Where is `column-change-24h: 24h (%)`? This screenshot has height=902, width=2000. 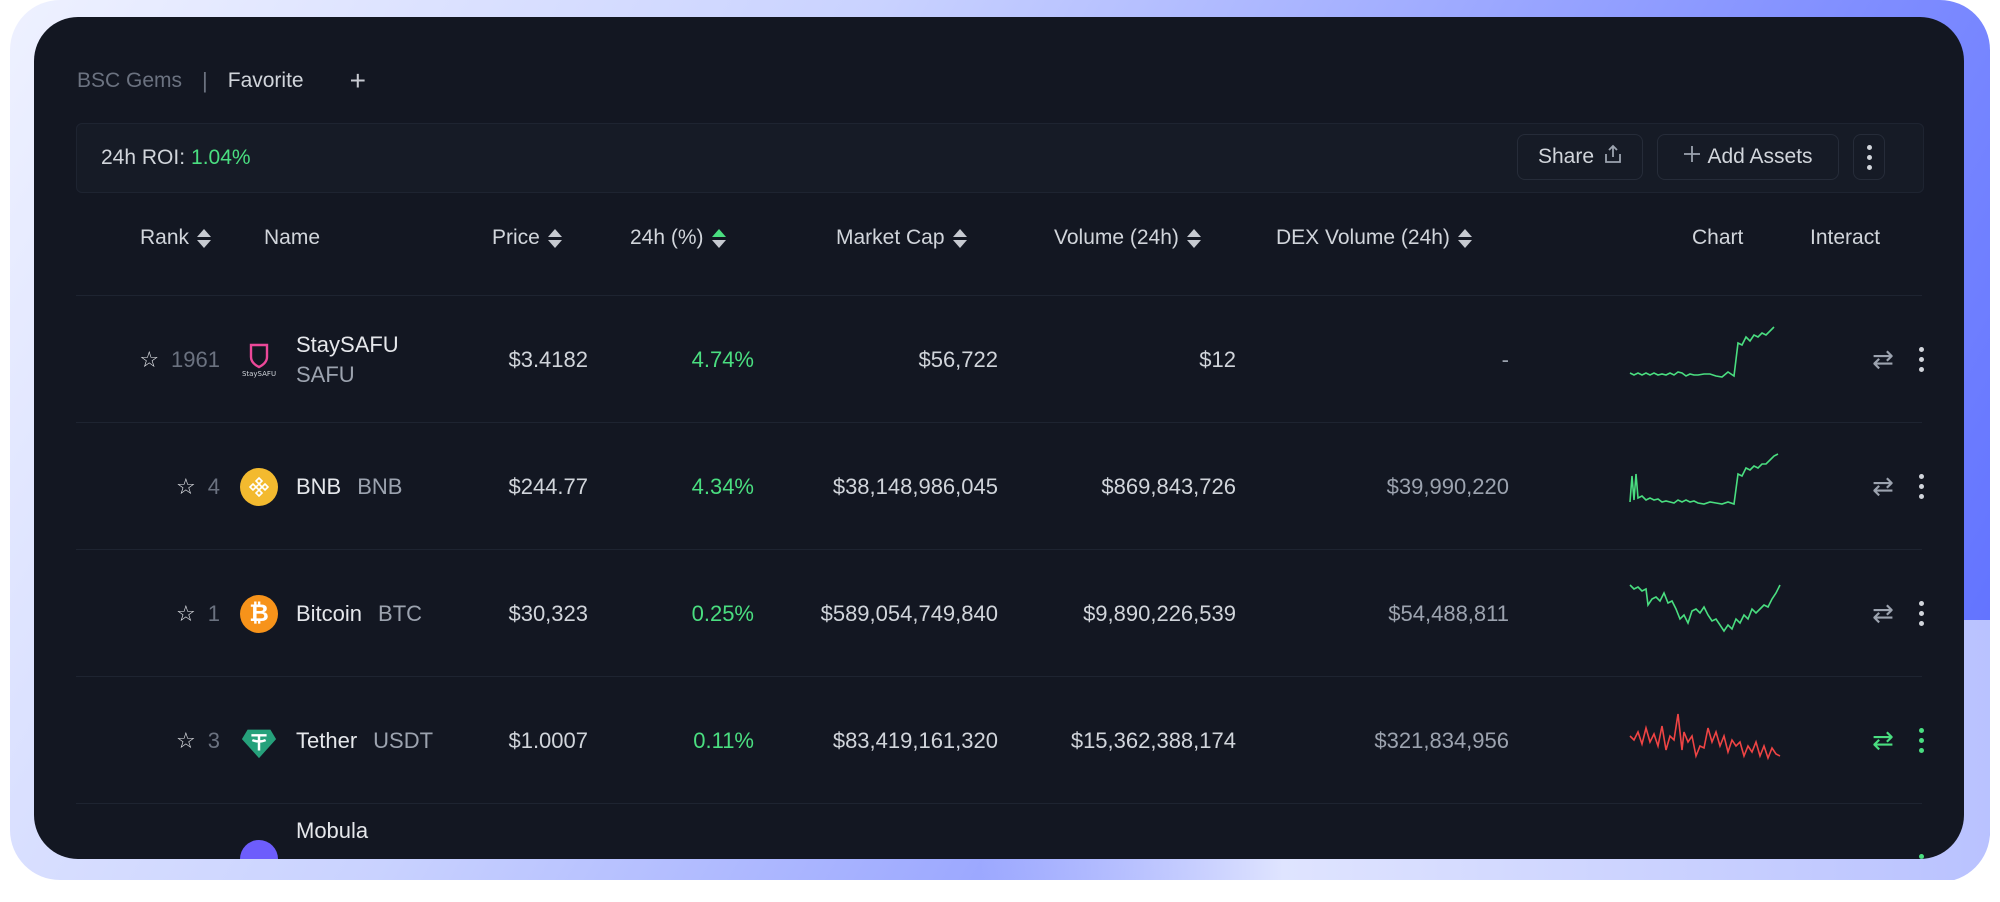 column-change-24h: 24h (%) is located at coordinates (678, 238).